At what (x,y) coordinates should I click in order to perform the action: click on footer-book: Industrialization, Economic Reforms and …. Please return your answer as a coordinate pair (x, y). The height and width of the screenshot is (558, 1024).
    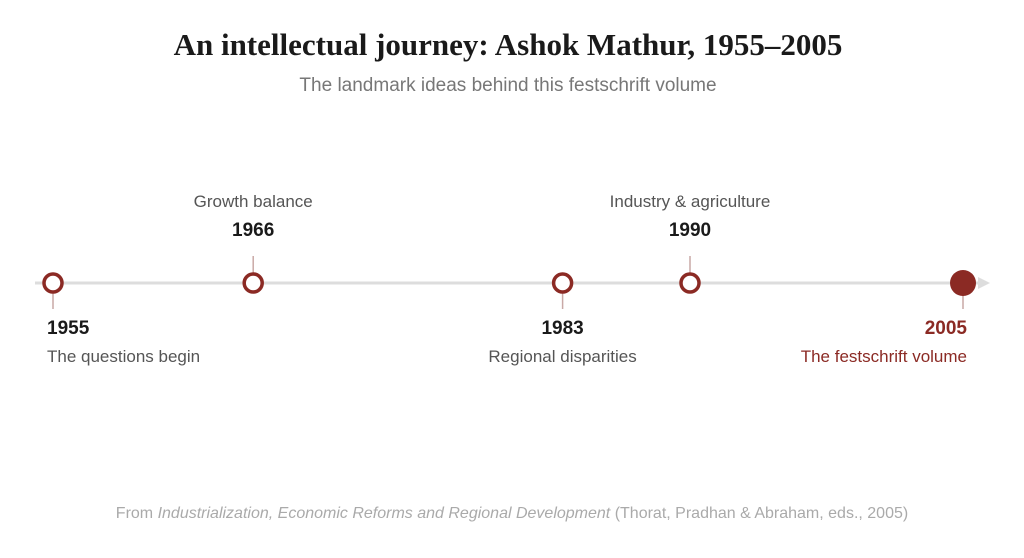
    Looking at the image, I should click on (384, 513).